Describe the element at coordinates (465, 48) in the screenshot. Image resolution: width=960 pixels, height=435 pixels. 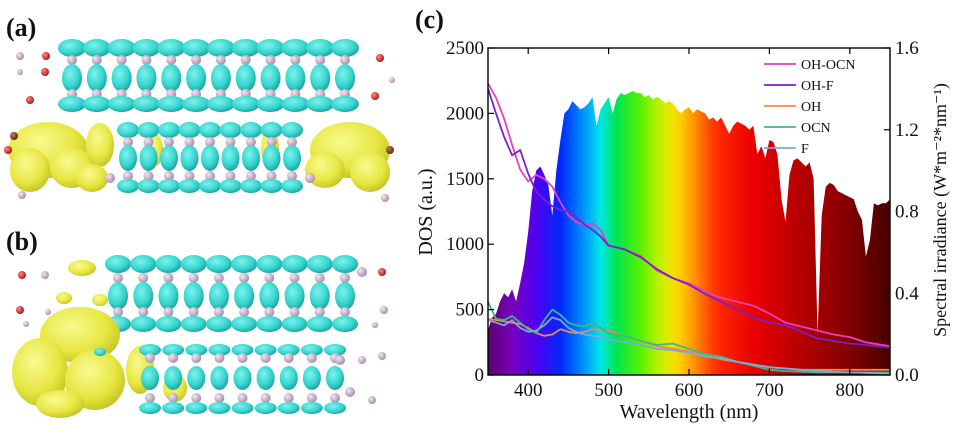
I see `y-tick-label: 2500` at that location.